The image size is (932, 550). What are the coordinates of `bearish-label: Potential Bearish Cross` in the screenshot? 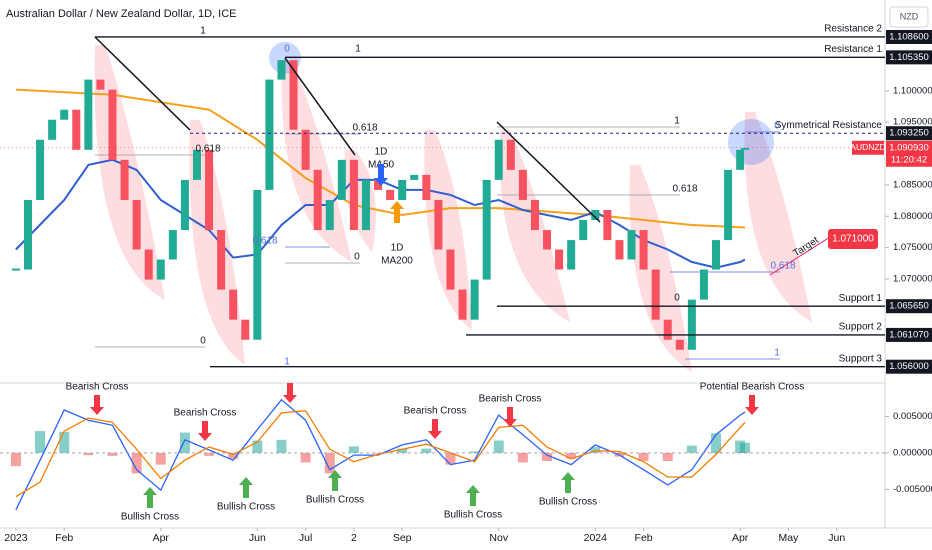 It's located at (752, 387).